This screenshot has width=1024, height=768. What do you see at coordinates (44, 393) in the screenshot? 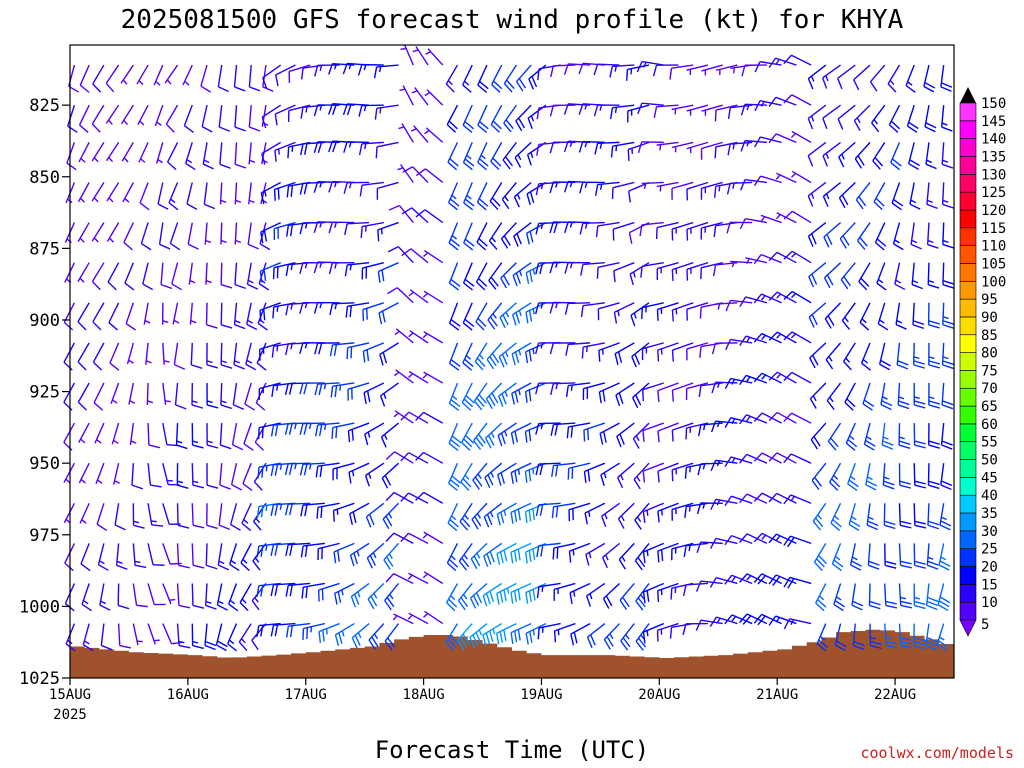
I see `y-tick-label: 925` at bounding box center [44, 393].